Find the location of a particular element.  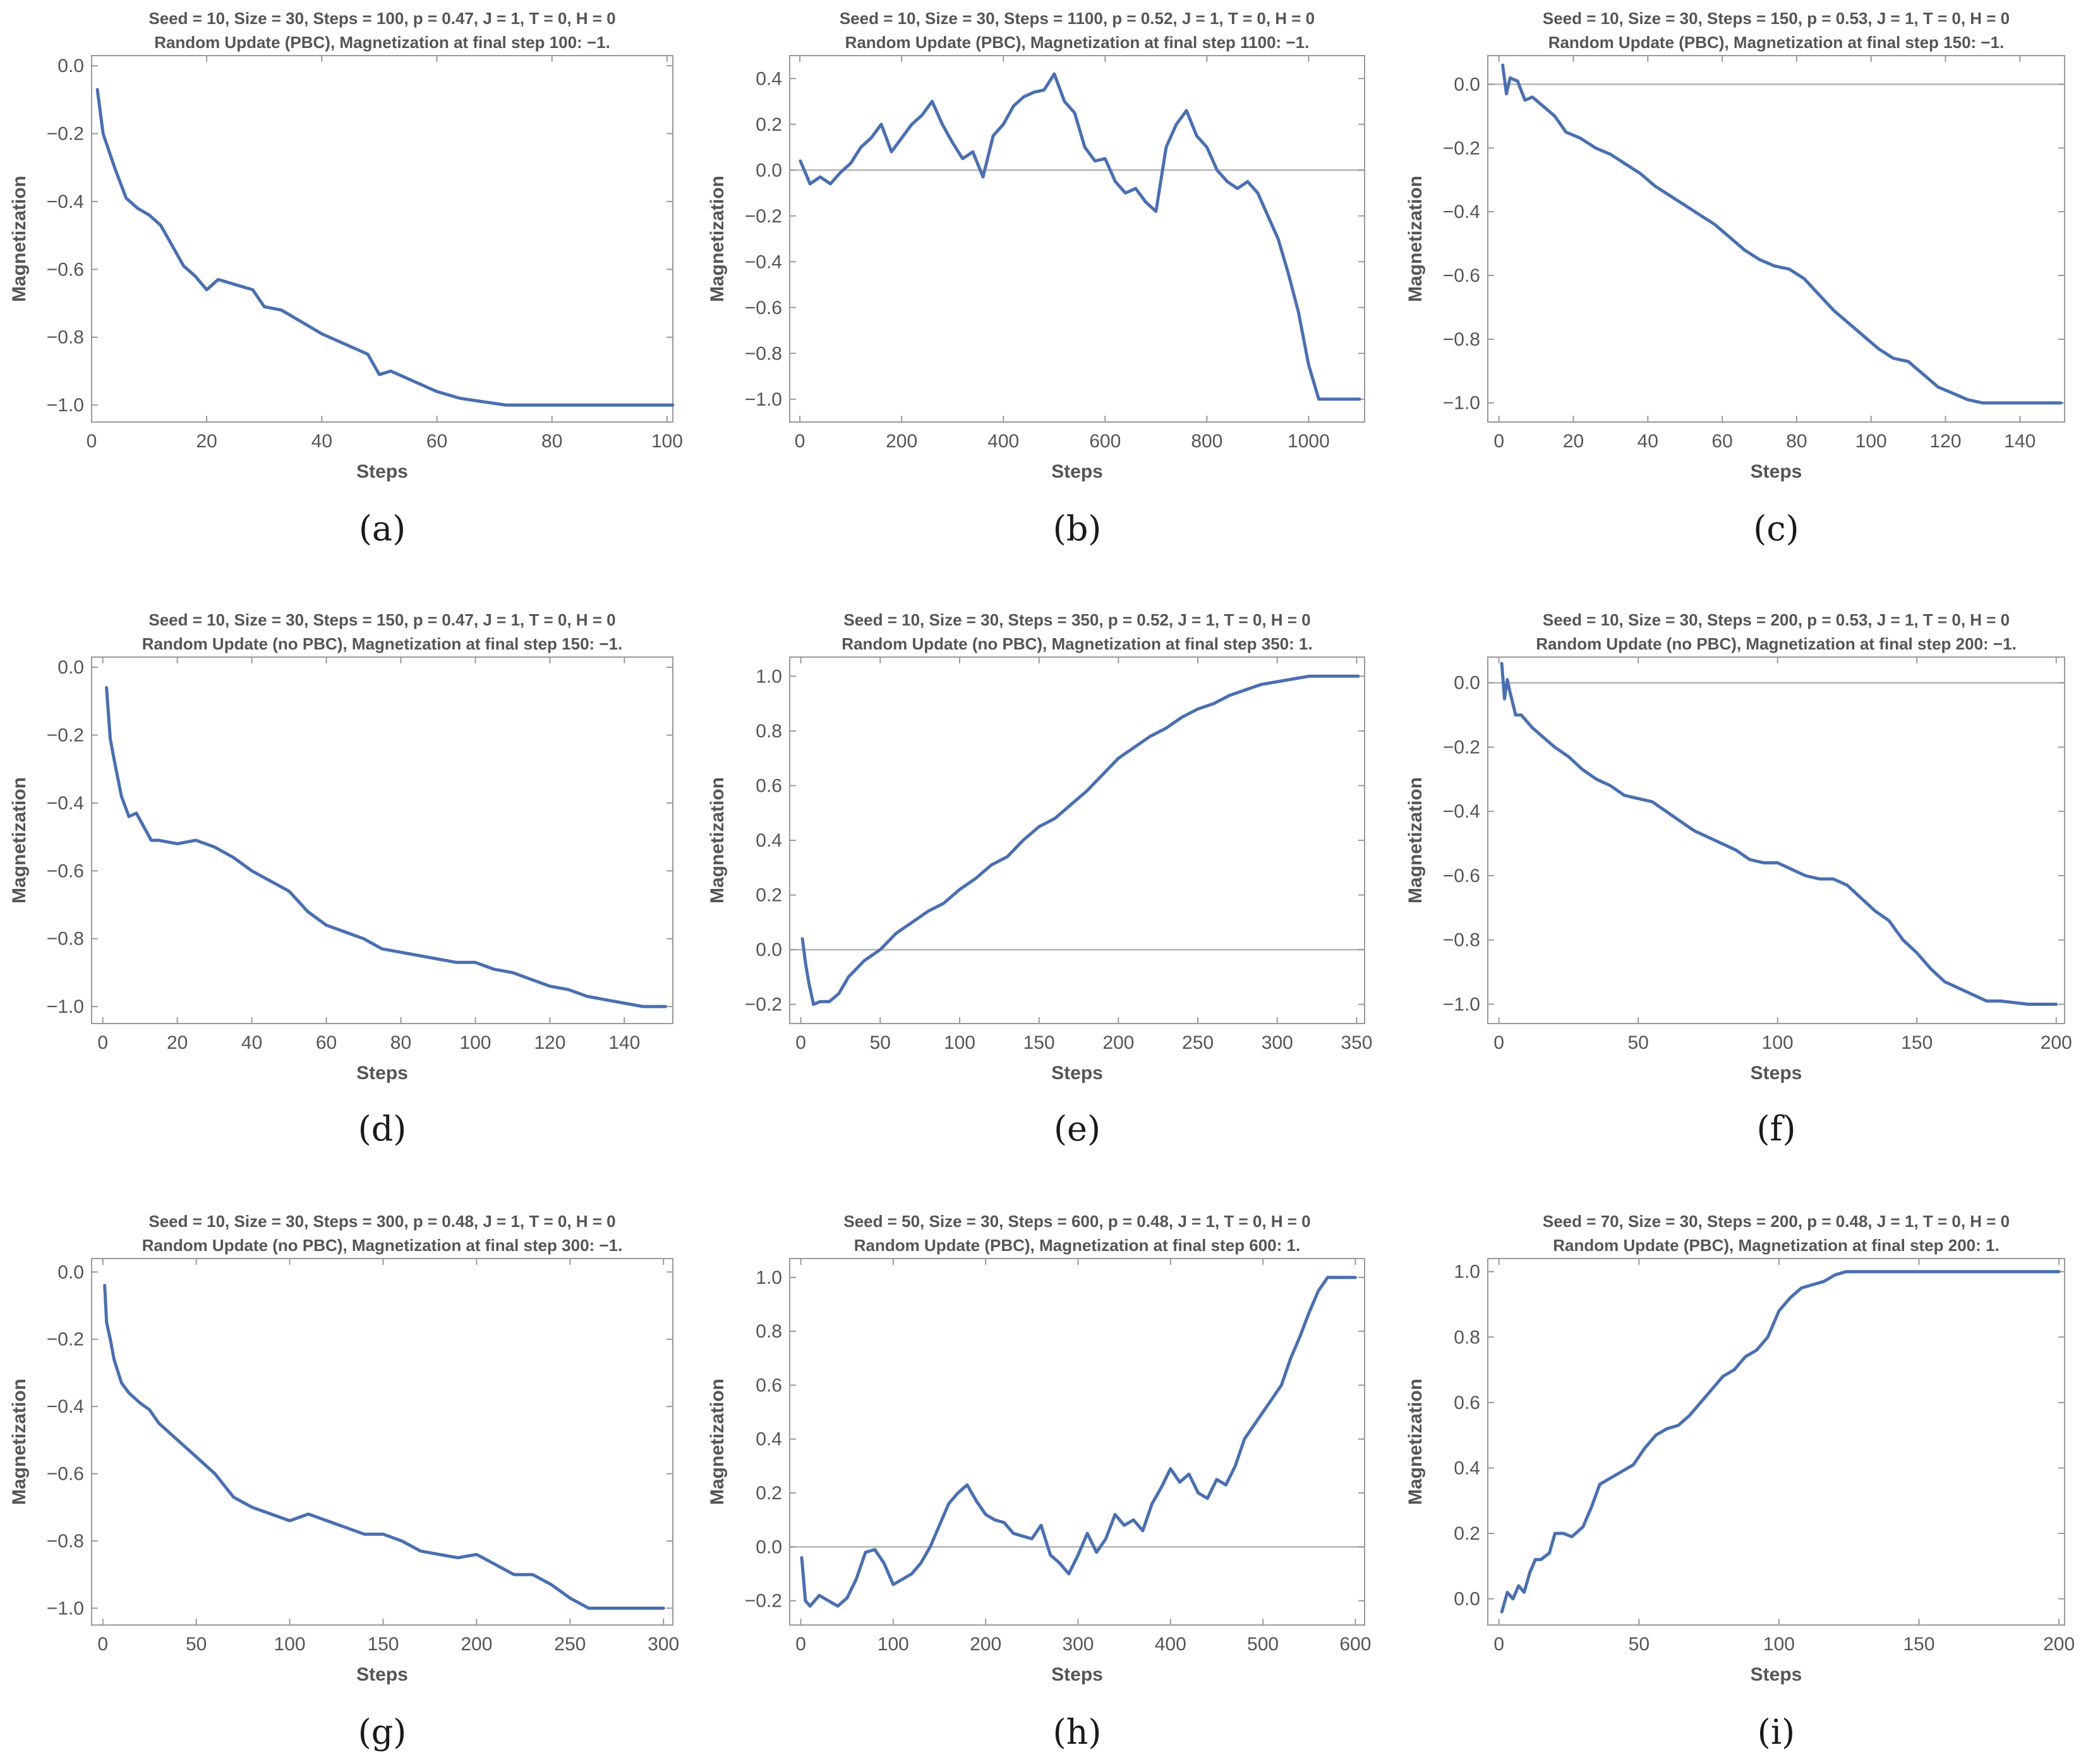

x-tick-label: 140 is located at coordinates (624, 1042).